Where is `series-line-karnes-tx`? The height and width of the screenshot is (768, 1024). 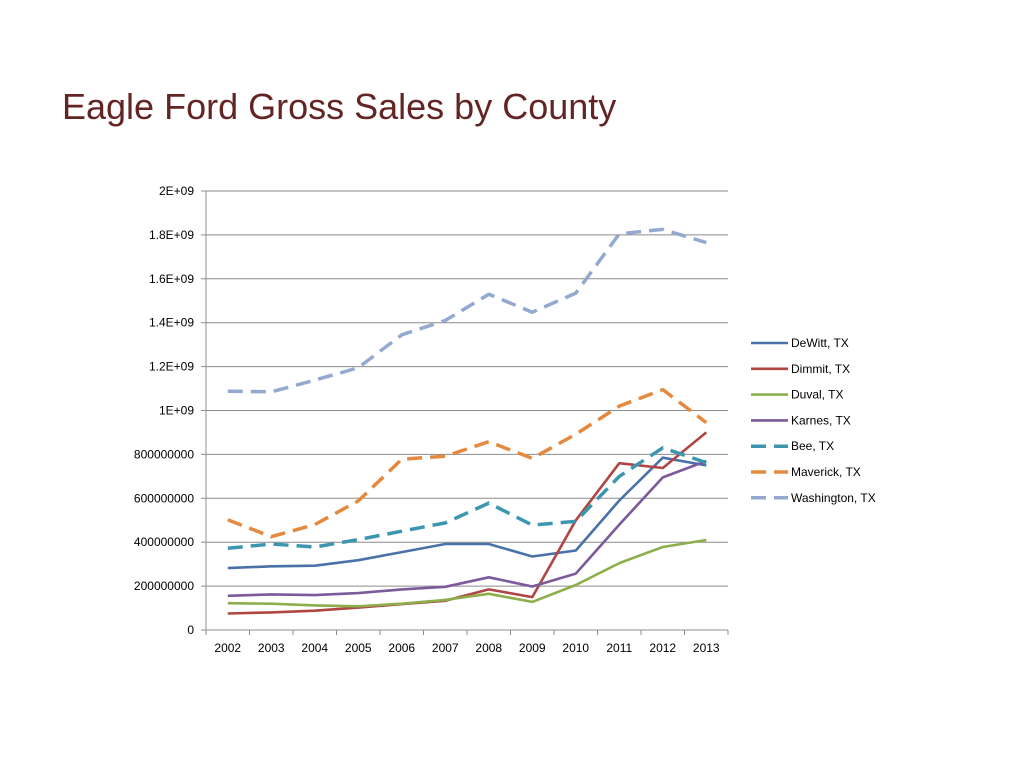 series-line-karnes-tx is located at coordinates (467, 528).